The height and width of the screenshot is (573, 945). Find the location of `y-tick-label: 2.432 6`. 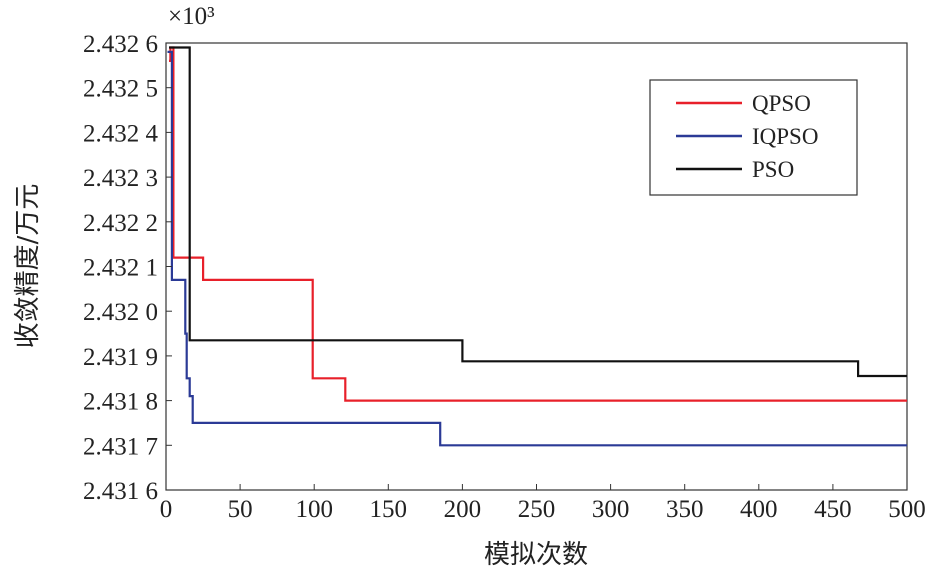

y-tick-label: 2.432 6 is located at coordinates (120, 44).